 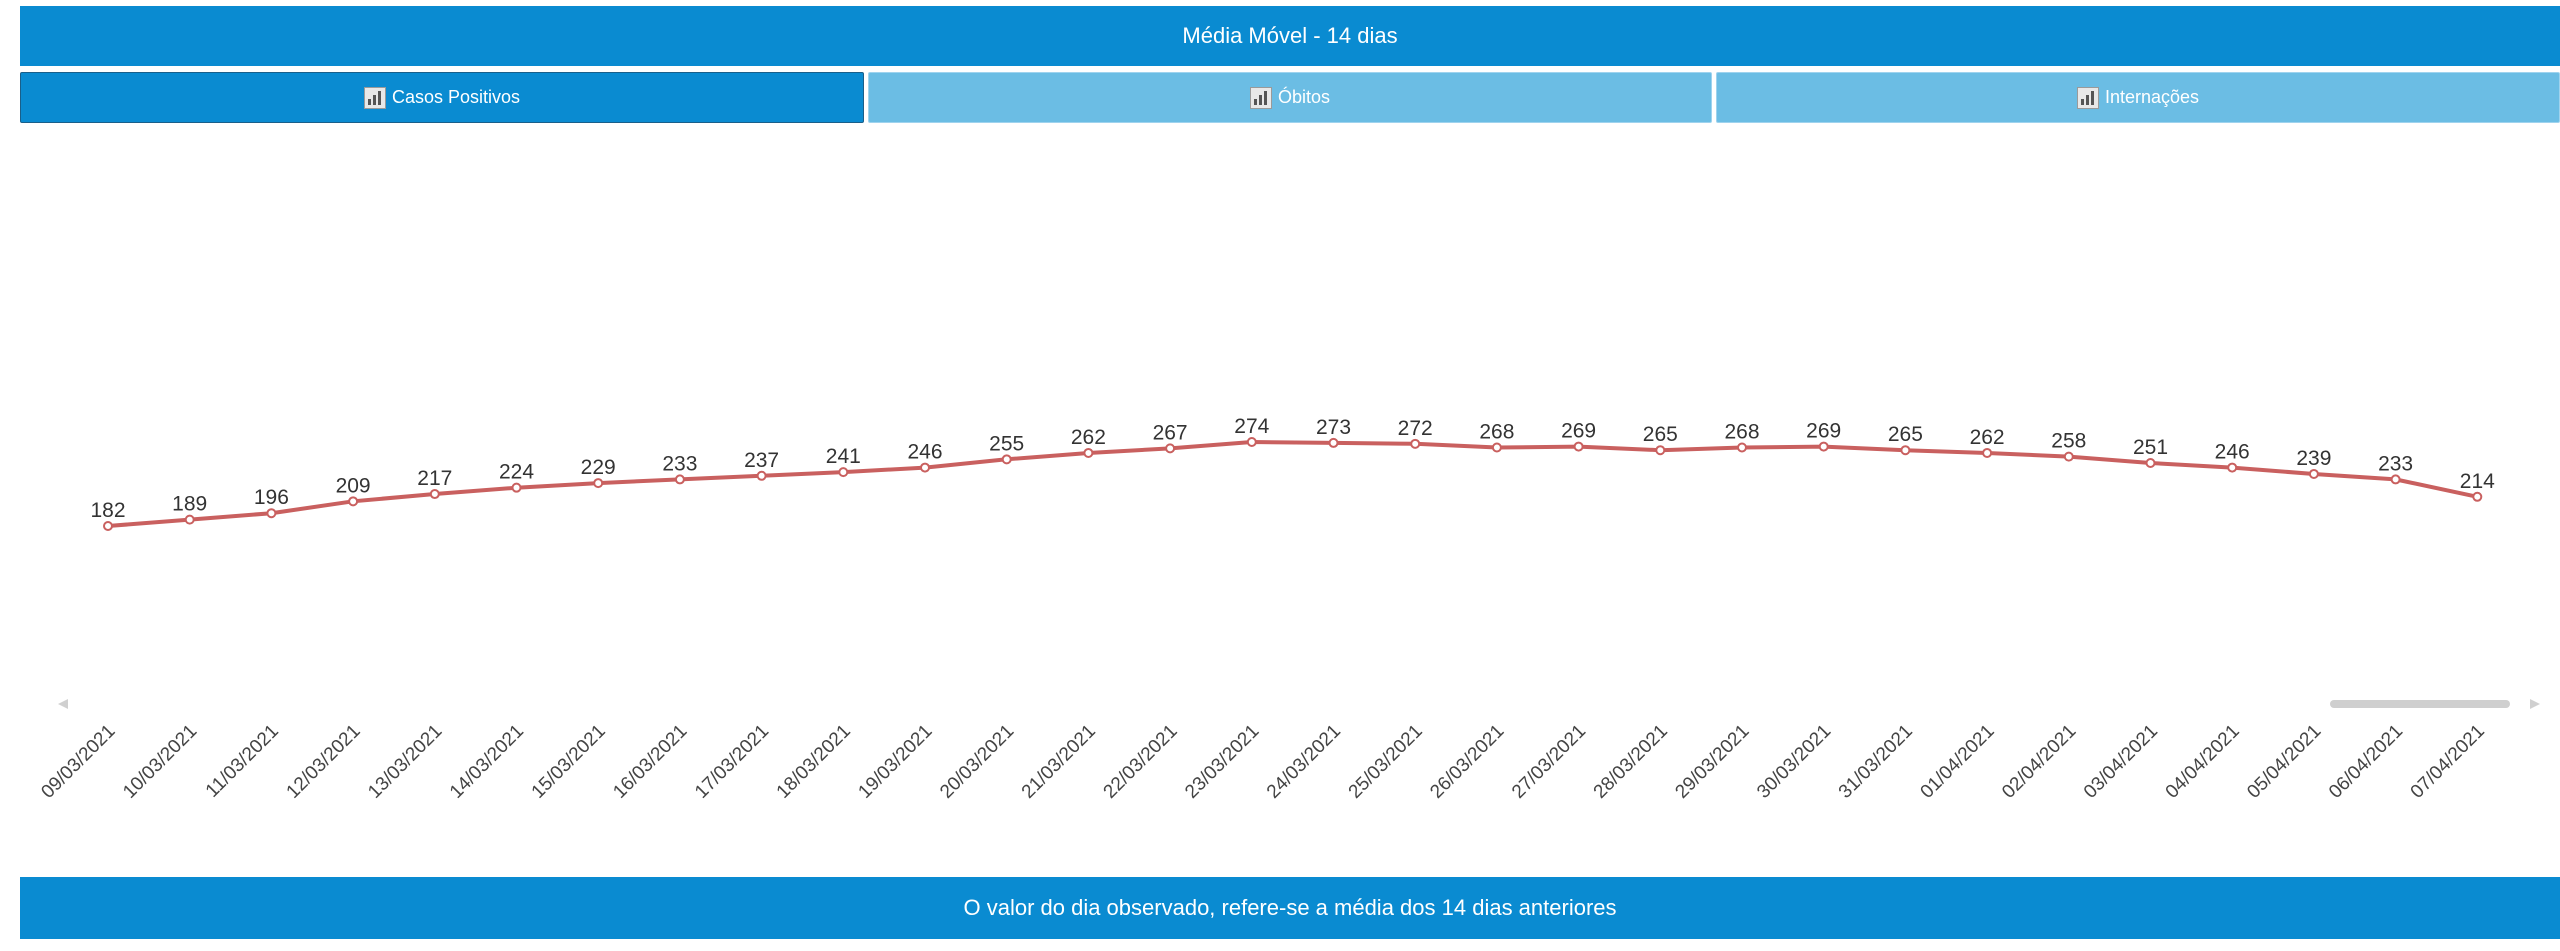 What do you see at coordinates (1170, 432) in the screenshot?
I see `data-label: 267` at bounding box center [1170, 432].